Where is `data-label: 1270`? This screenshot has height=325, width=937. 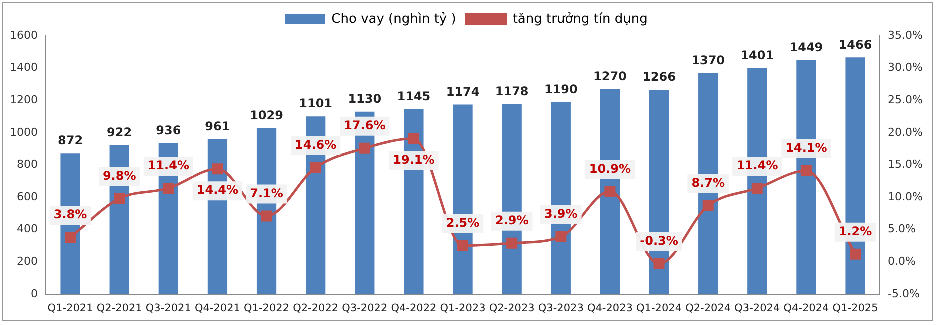
data-label: 1270 is located at coordinates (610, 76).